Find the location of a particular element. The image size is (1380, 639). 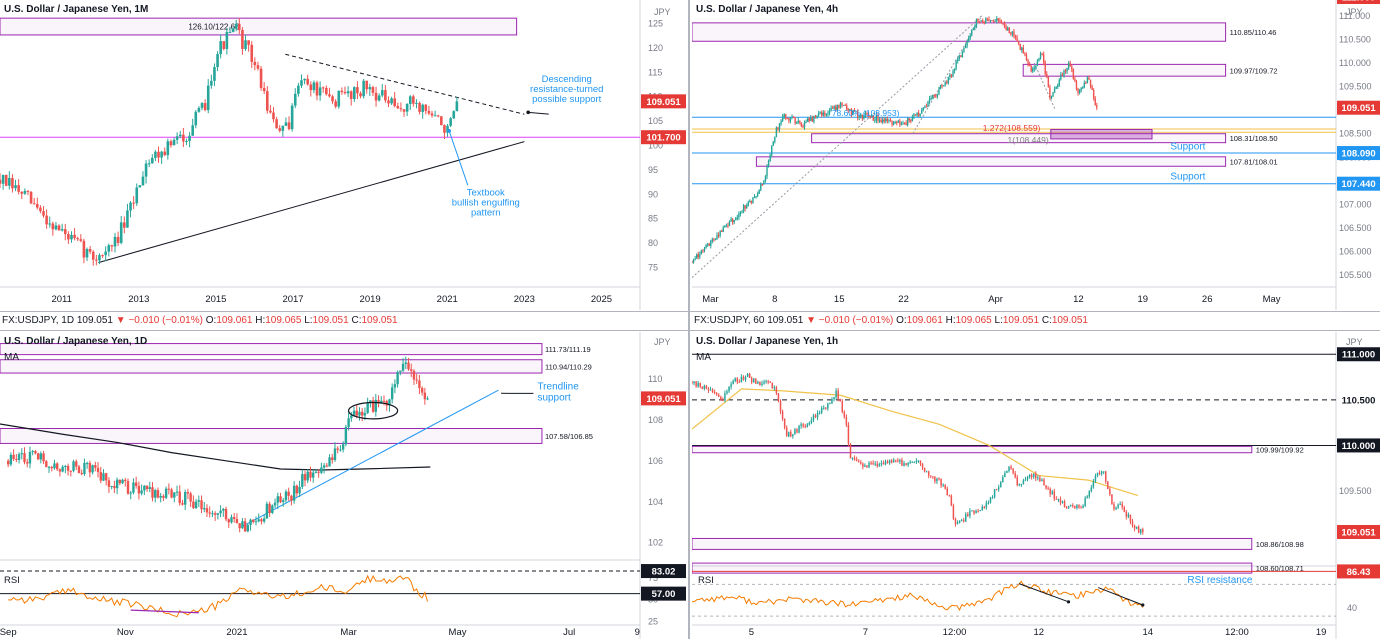

fib-guide-line is located at coordinates (837, 146).